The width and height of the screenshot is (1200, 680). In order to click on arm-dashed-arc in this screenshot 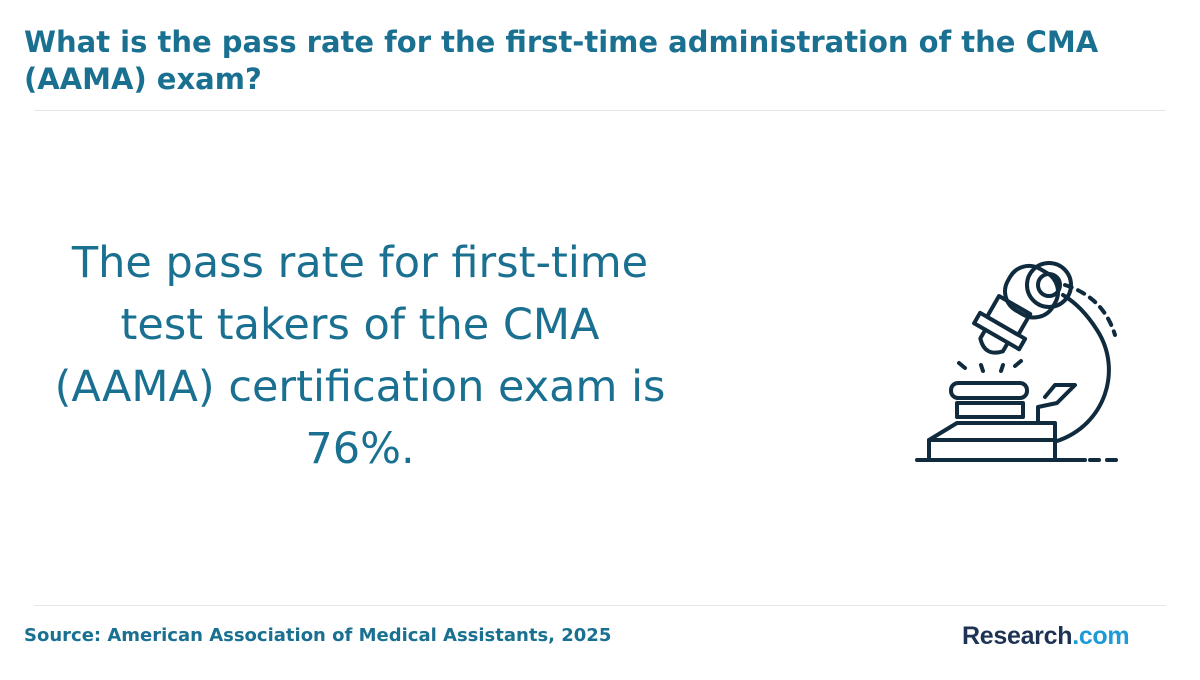, I will do `click(1090, 310)`.